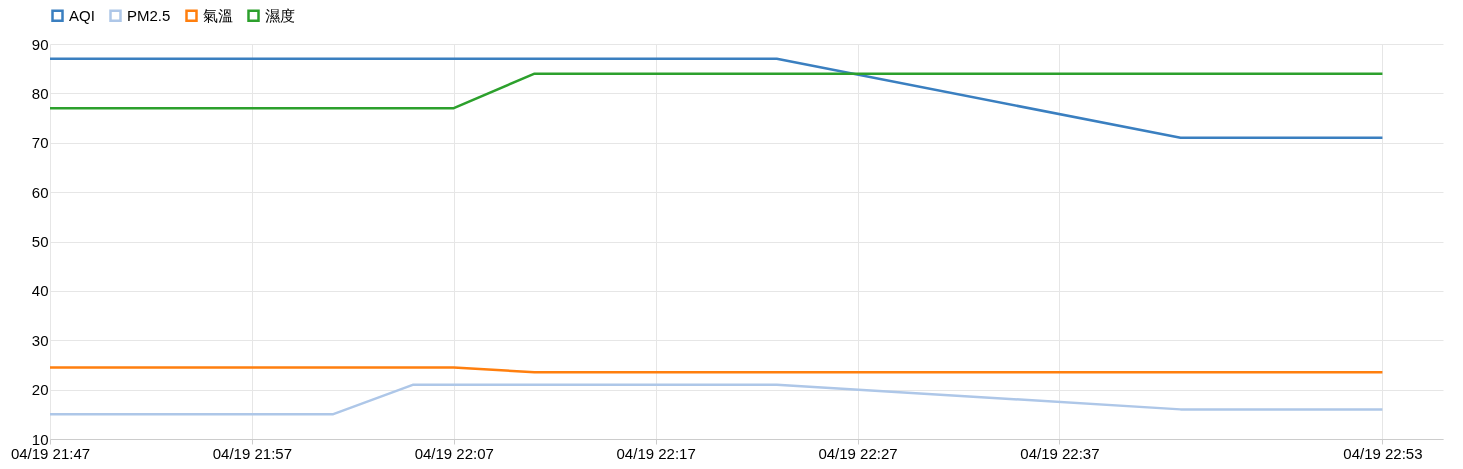 This screenshot has height=469, width=1463. Describe the element at coordinates (40, 340) in the screenshot. I see `y-tick-label: 30` at that location.